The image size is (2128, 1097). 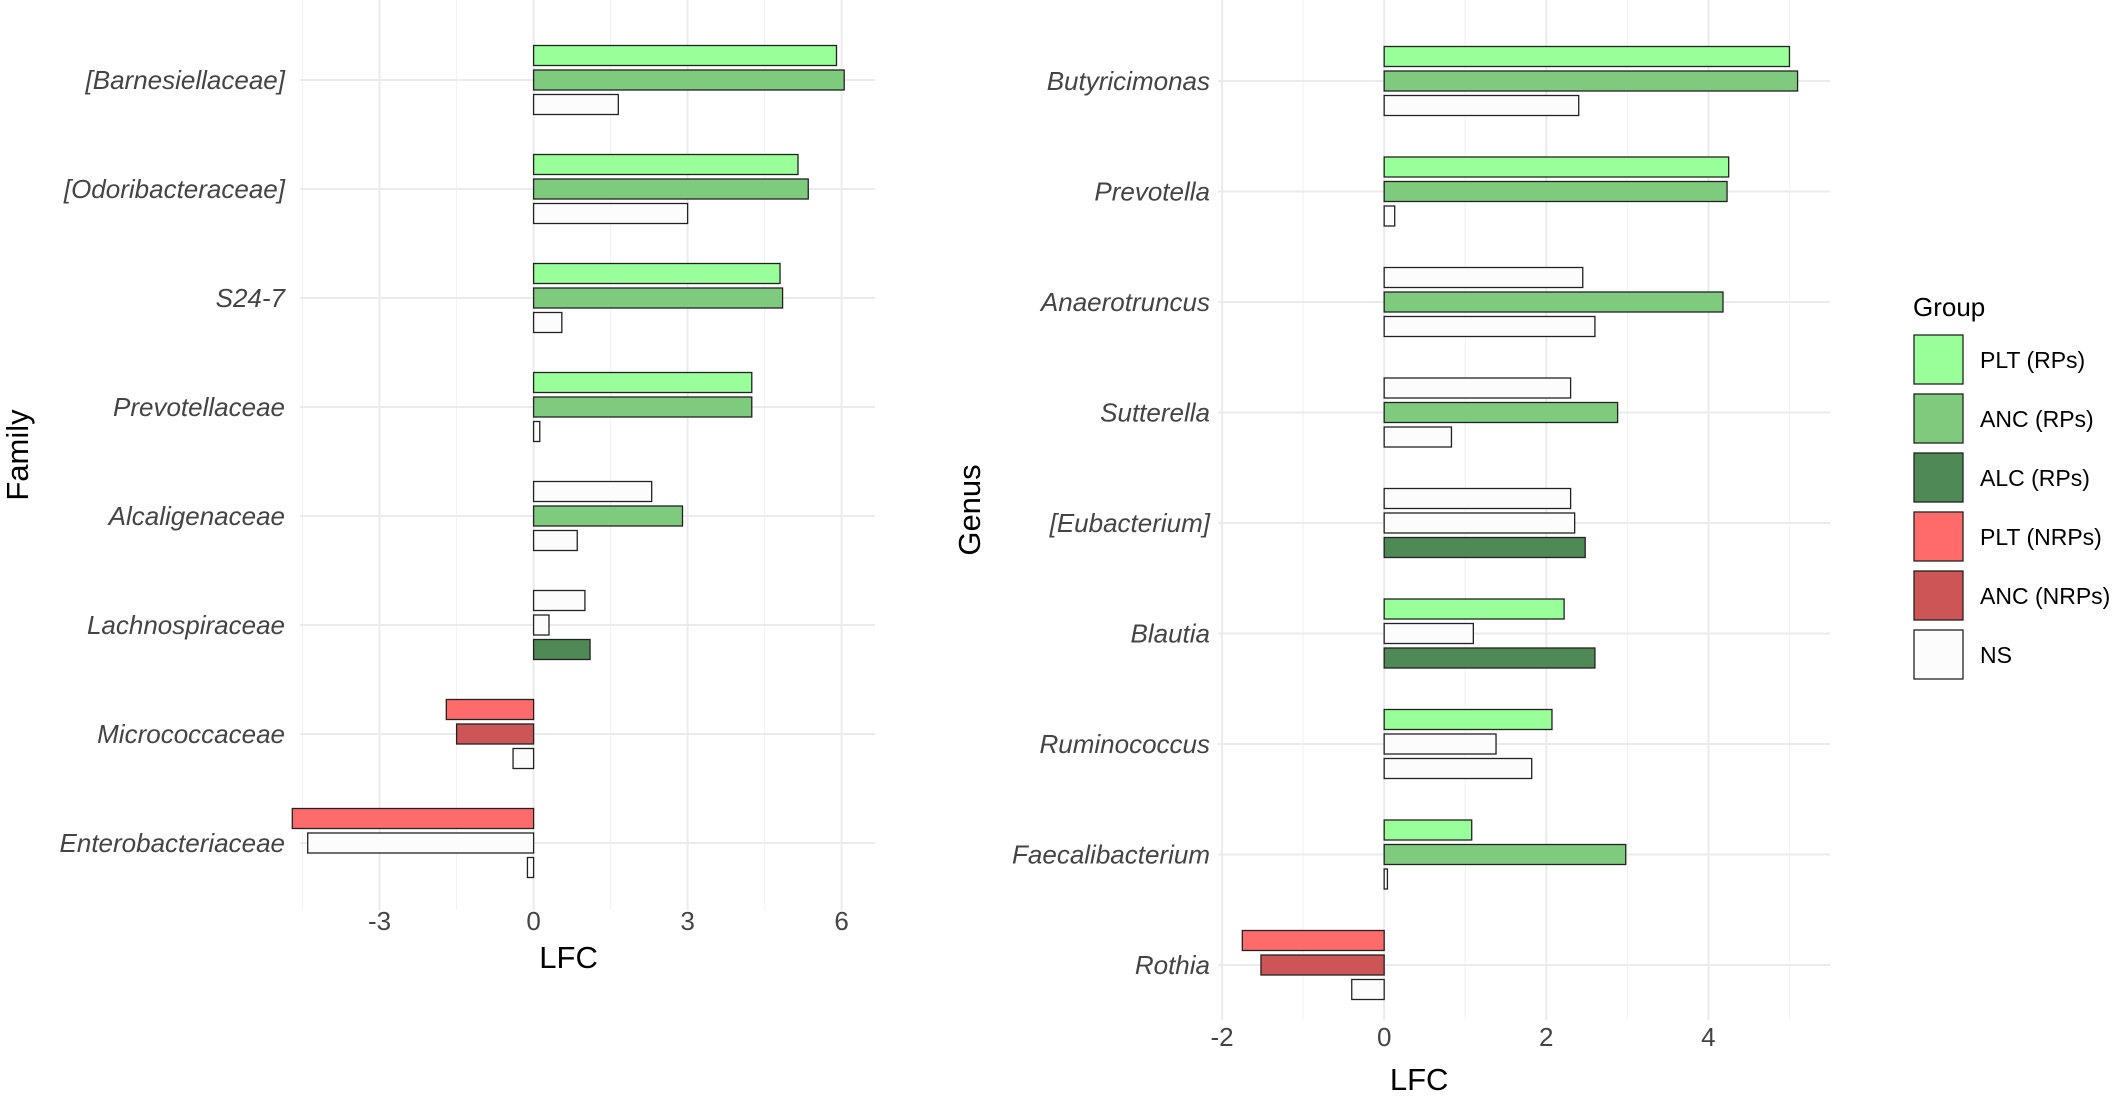 What do you see at coordinates (1171, 634) in the screenshot?
I see `genus-category-label: Blautia` at bounding box center [1171, 634].